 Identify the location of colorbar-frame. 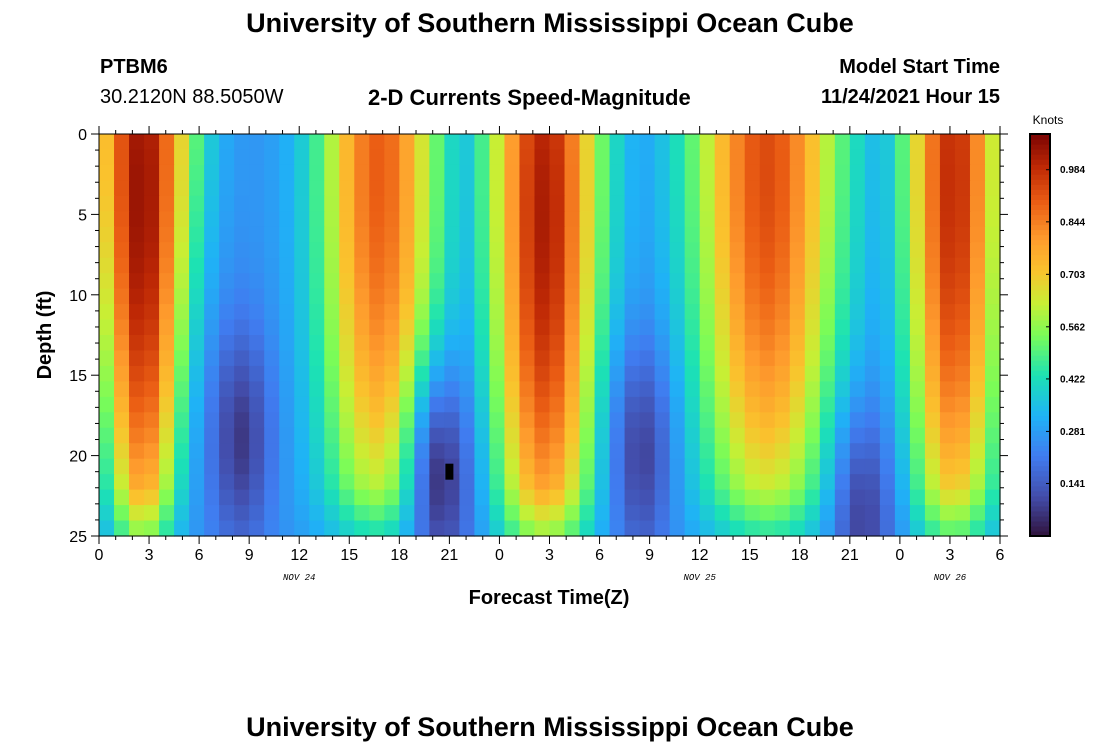
(1040, 335).